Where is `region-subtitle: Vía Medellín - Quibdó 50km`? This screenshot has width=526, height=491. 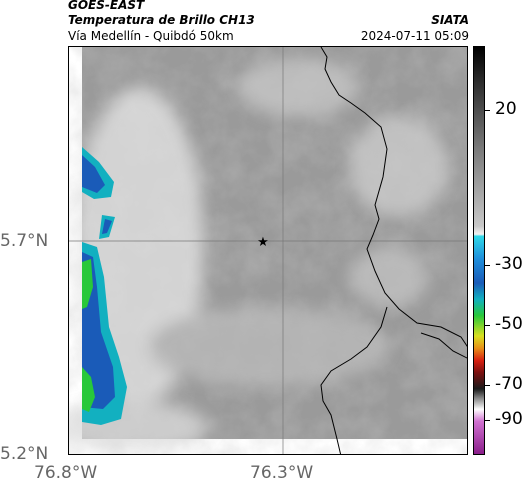 region-subtitle: Vía Medellín - Quibdó 50km is located at coordinates (151, 36).